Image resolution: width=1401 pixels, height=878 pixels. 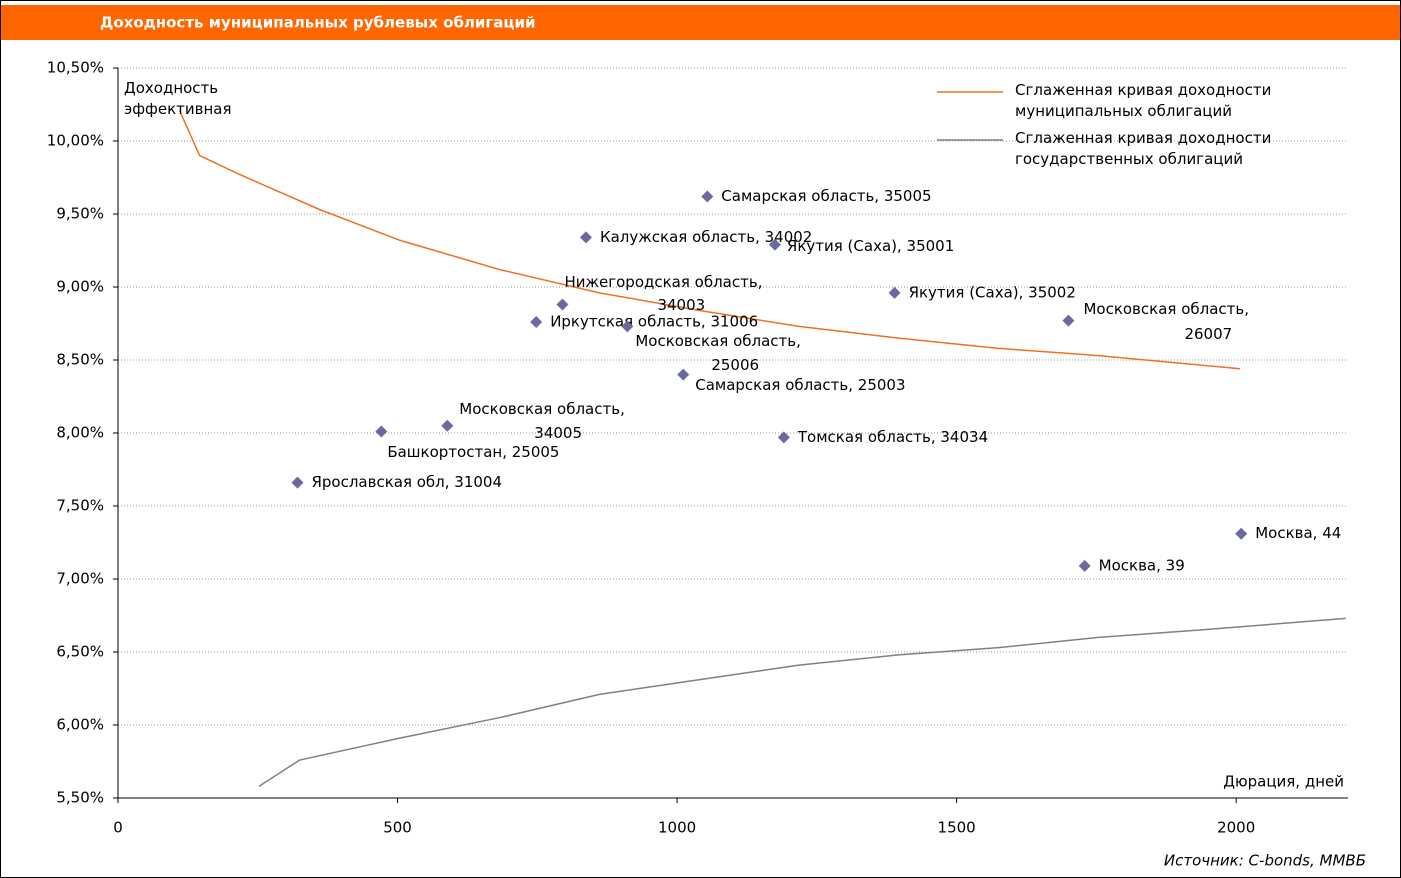 I want to click on source: Источник: C-bonds, ММВБ, so click(x=1265, y=861).